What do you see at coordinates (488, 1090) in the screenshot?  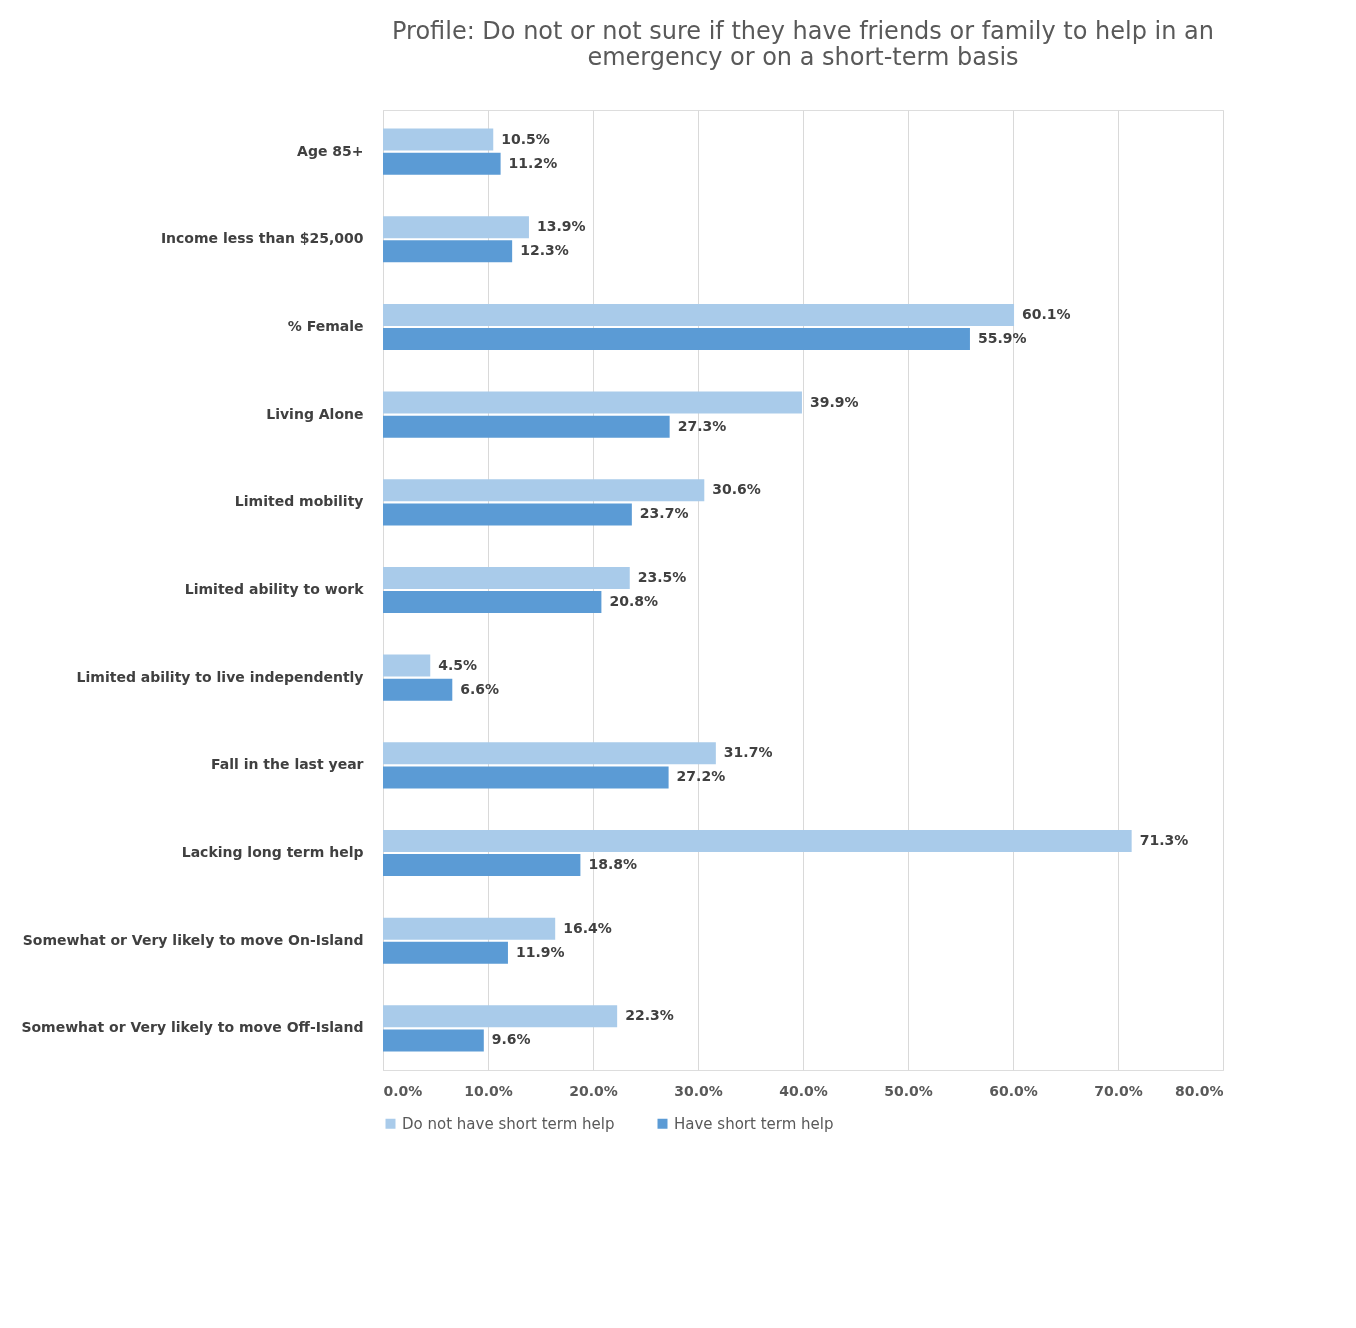 I see `x-tick-label: 10.0%` at bounding box center [488, 1090].